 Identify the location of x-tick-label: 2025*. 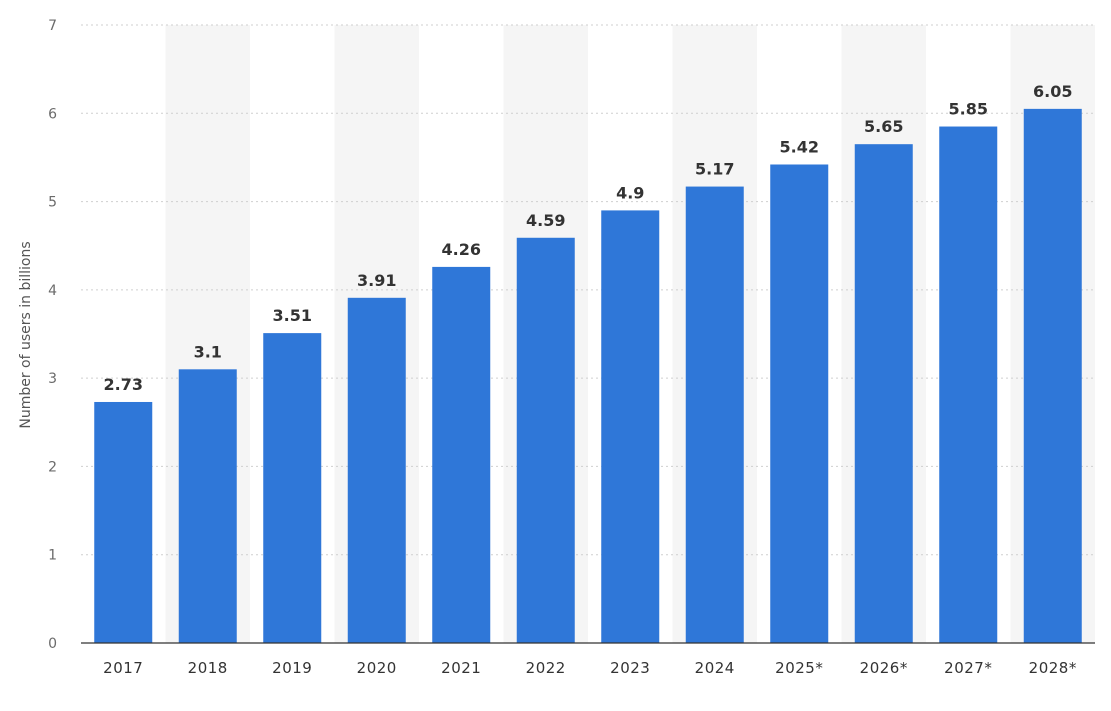
(799, 668).